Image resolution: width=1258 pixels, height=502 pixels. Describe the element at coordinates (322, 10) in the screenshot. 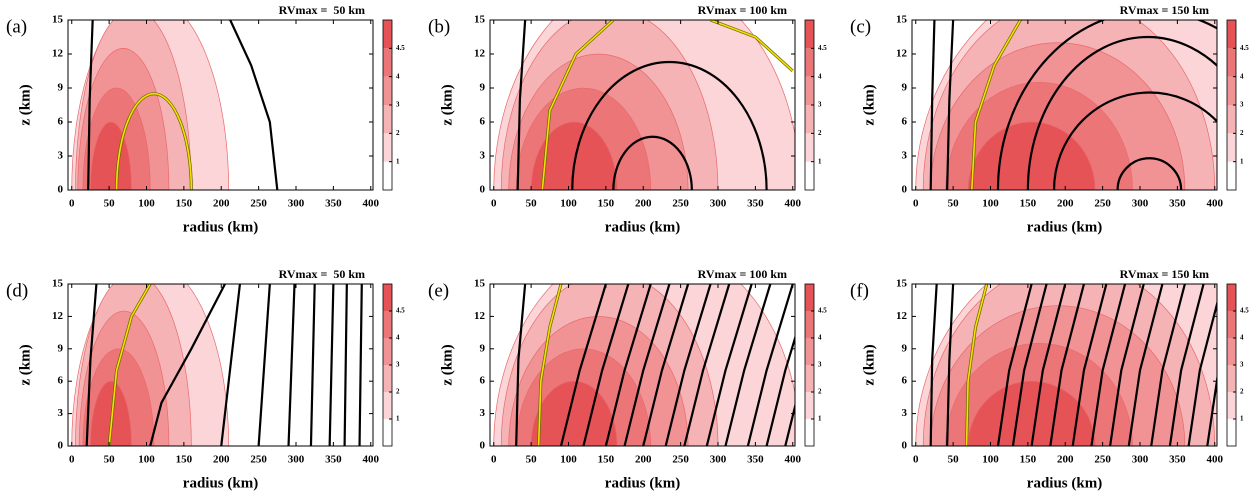

I see `panel-title: RVmax = 50 km` at that location.